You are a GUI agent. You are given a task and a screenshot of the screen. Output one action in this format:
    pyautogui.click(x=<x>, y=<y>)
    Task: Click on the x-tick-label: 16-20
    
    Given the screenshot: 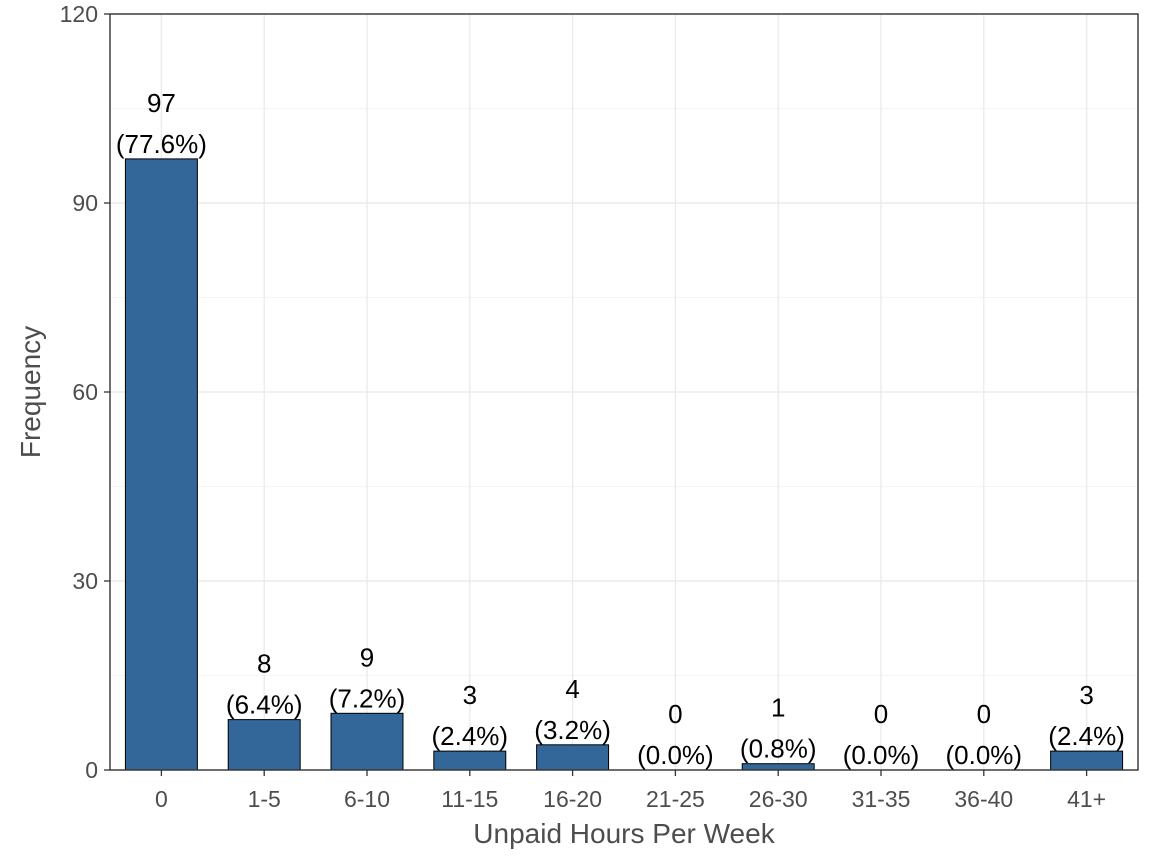 What is the action you would take?
    pyautogui.click(x=572, y=799)
    